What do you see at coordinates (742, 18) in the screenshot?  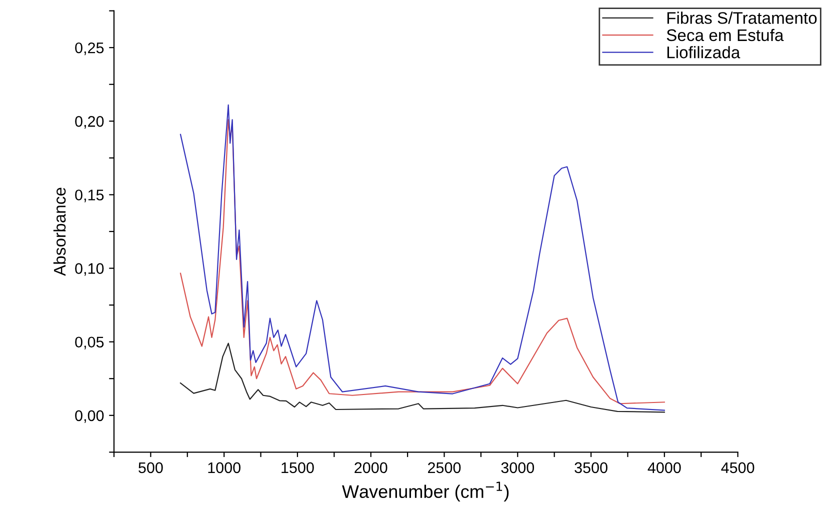 I see `legend-label: Fibras S/Tratamento` at bounding box center [742, 18].